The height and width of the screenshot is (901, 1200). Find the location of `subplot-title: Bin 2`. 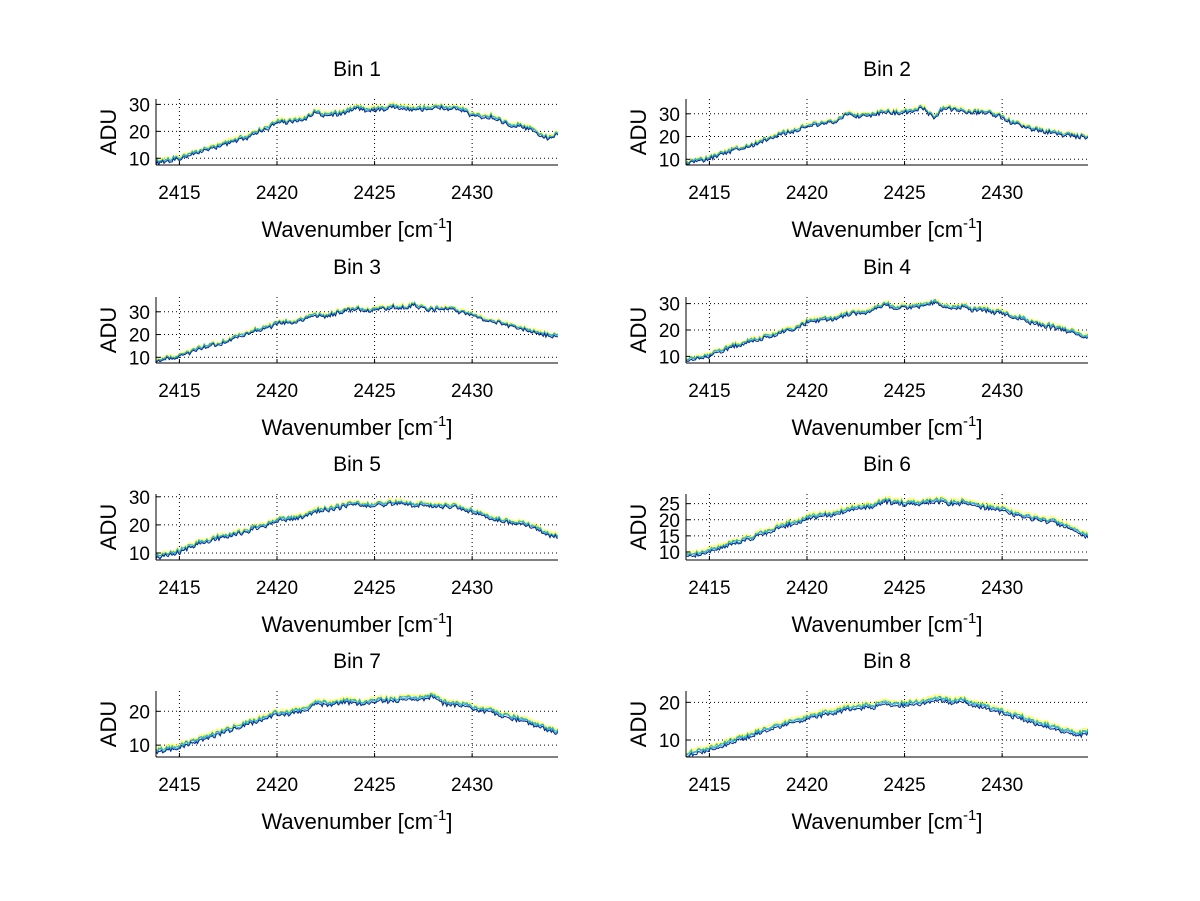

subplot-title: Bin 2 is located at coordinates (887, 69).